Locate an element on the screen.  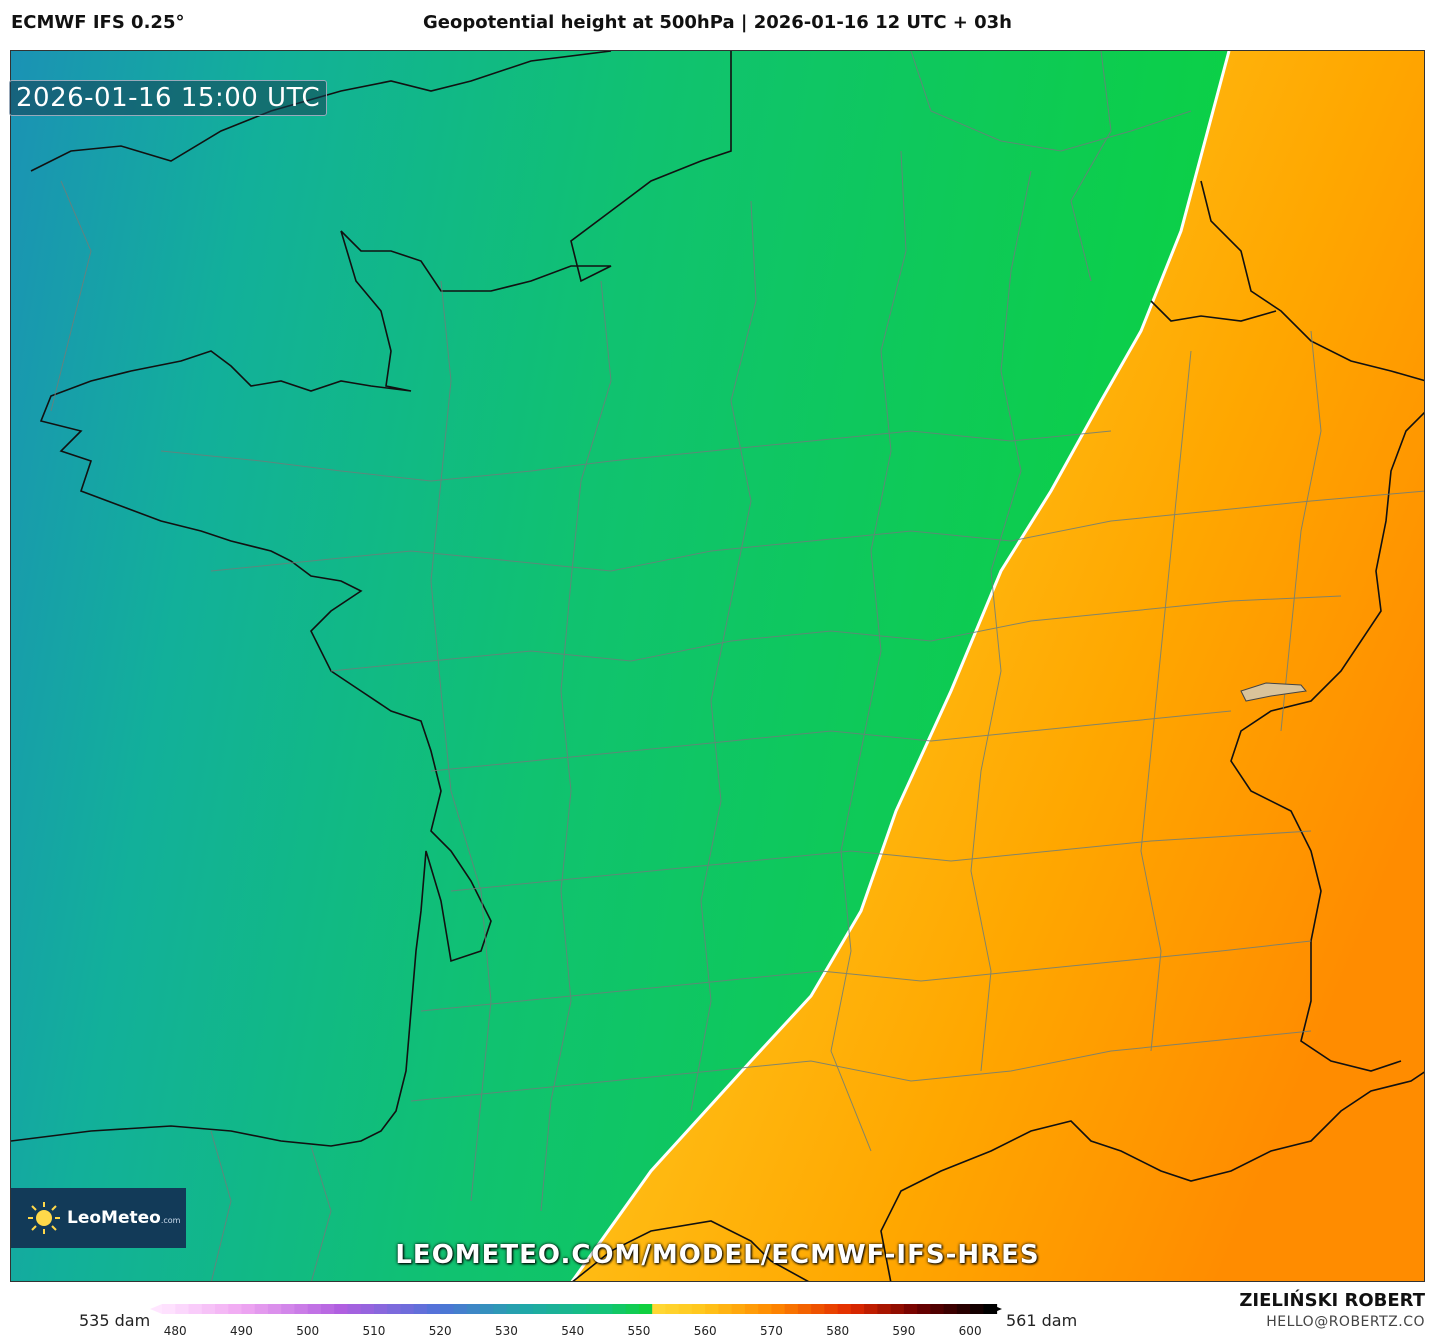
logo-wordmark: LeoMeteo.com is located at coordinates (123, 1218).